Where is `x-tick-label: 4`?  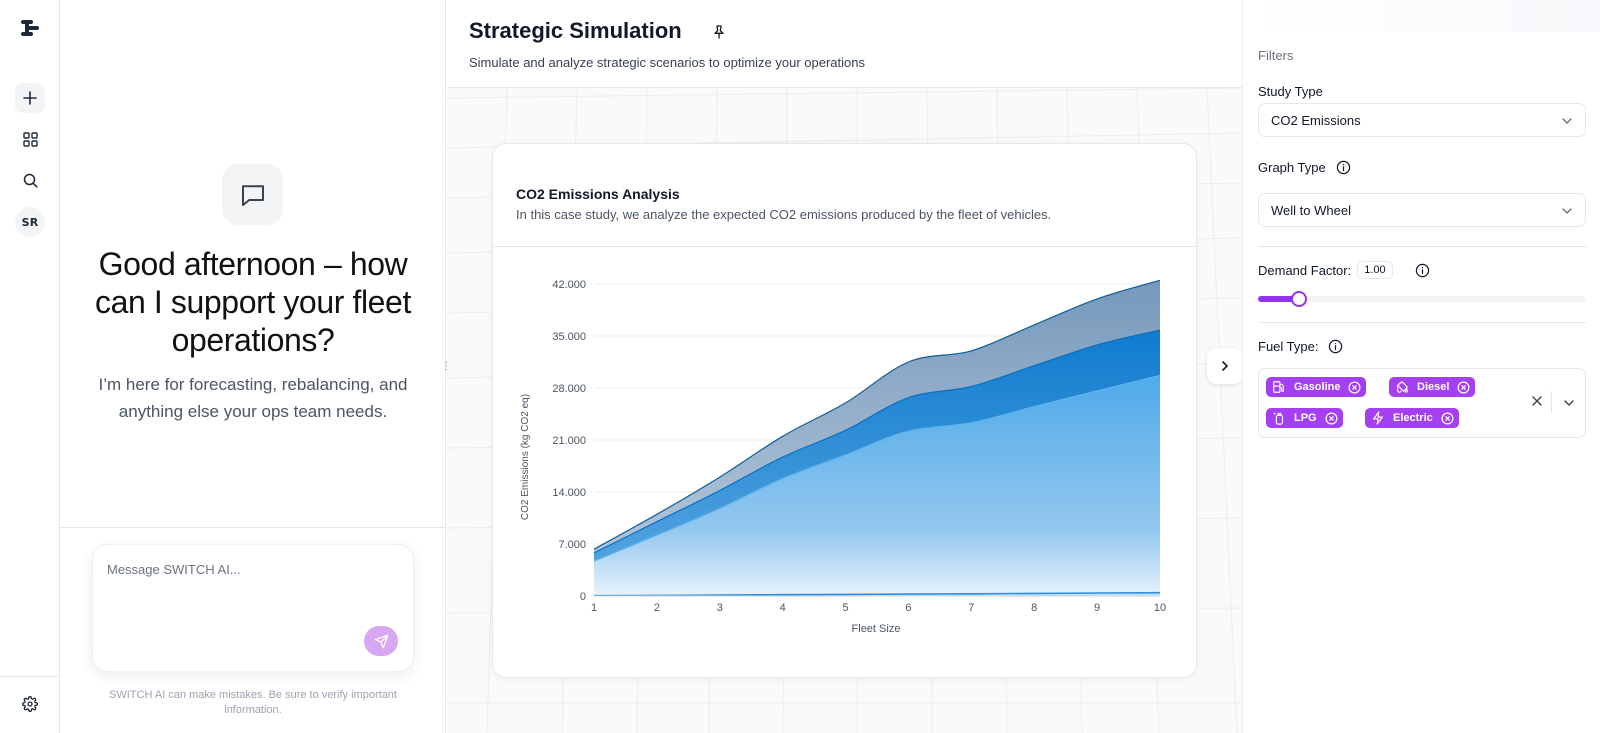
x-tick-label: 4 is located at coordinates (783, 608).